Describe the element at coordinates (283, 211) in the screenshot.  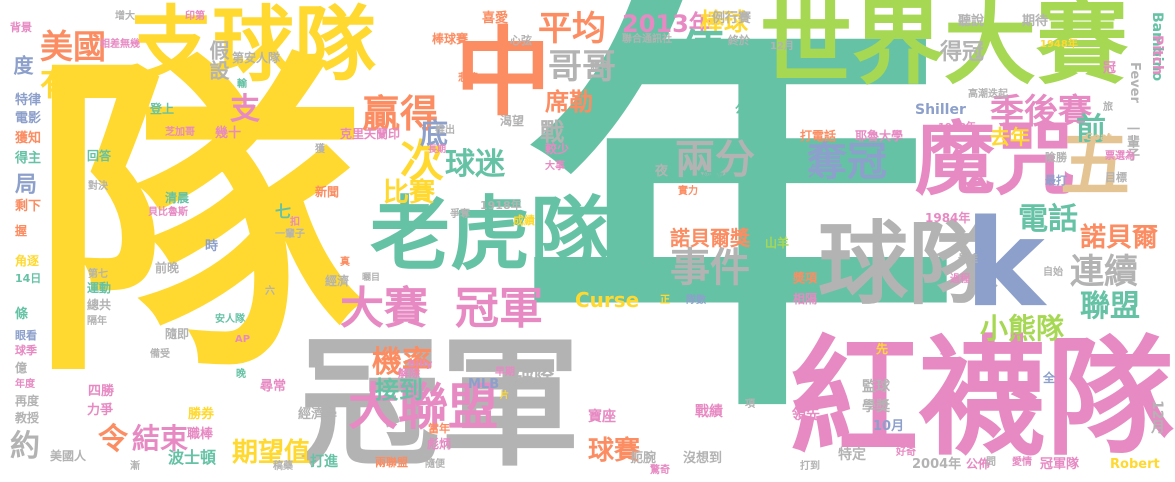
I see `word-qi: 七` at that location.